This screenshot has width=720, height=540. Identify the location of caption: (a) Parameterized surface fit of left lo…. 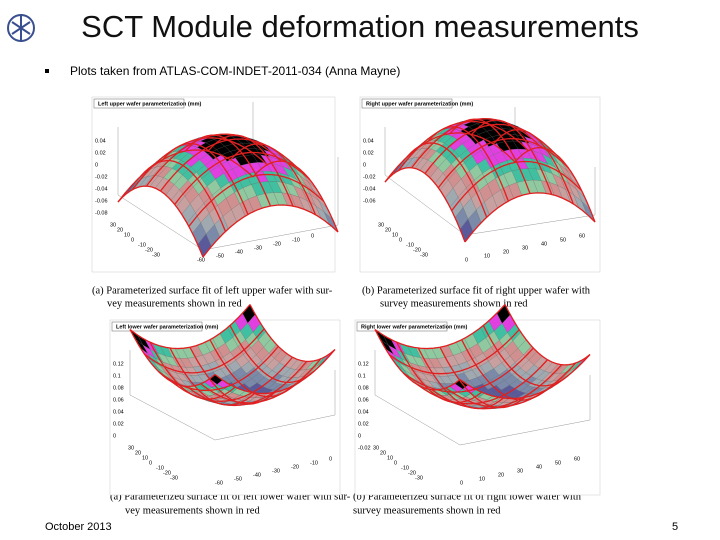
(230, 496).